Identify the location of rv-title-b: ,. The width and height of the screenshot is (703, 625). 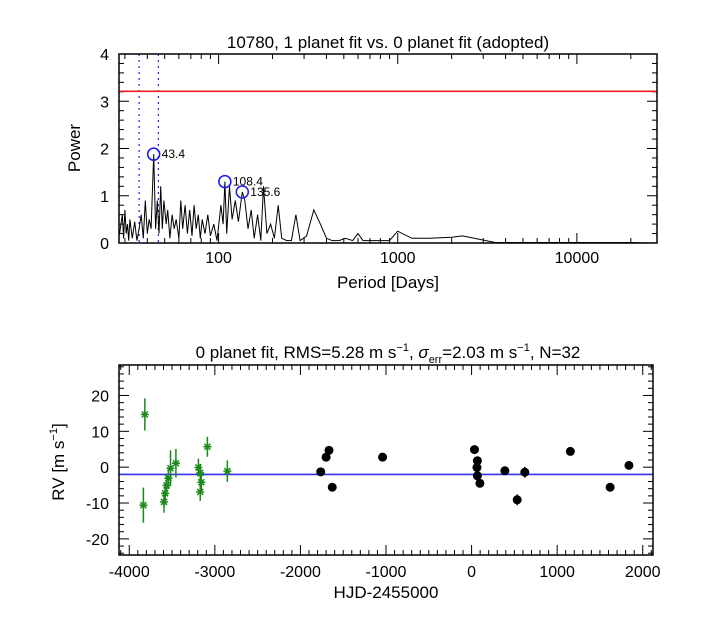
(413, 352).